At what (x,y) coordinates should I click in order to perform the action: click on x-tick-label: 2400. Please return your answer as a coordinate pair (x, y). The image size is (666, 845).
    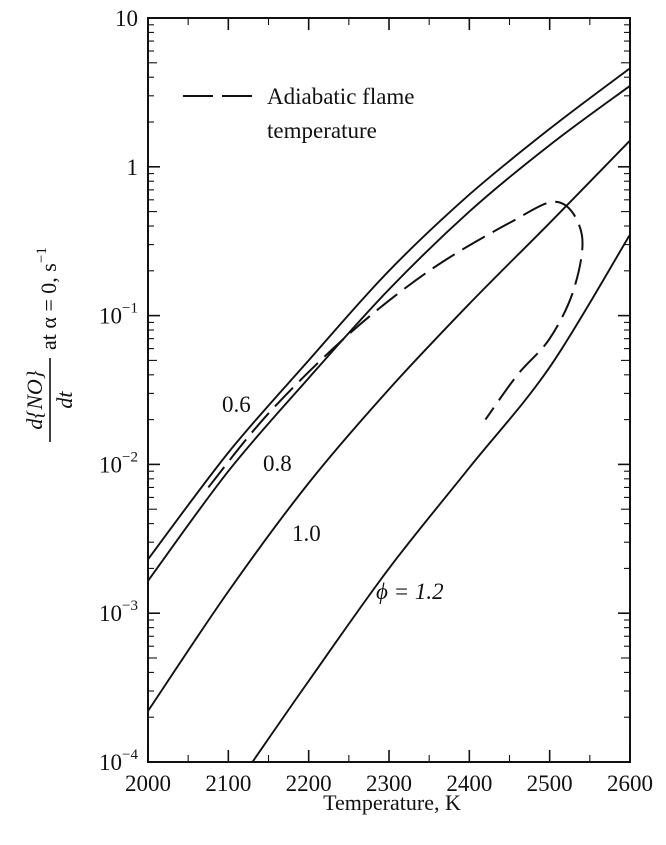
    Looking at the image, I should click on (469, 783).